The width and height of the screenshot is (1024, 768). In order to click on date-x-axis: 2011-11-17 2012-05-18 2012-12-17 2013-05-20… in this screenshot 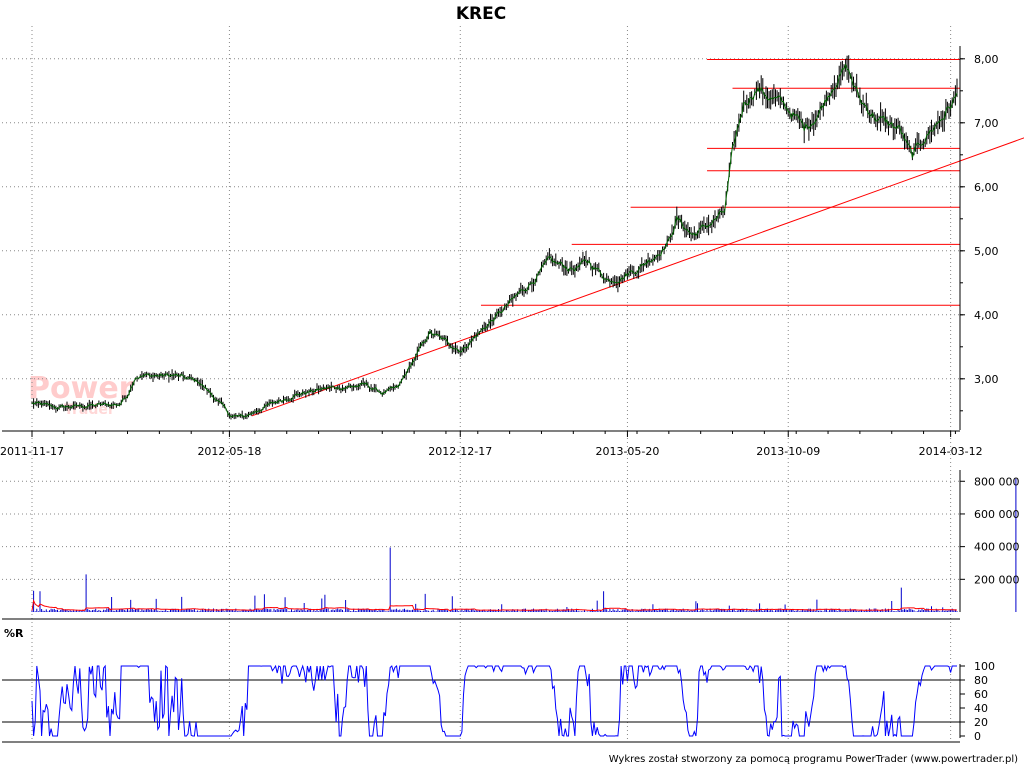, I will do `click(491, 444)`.